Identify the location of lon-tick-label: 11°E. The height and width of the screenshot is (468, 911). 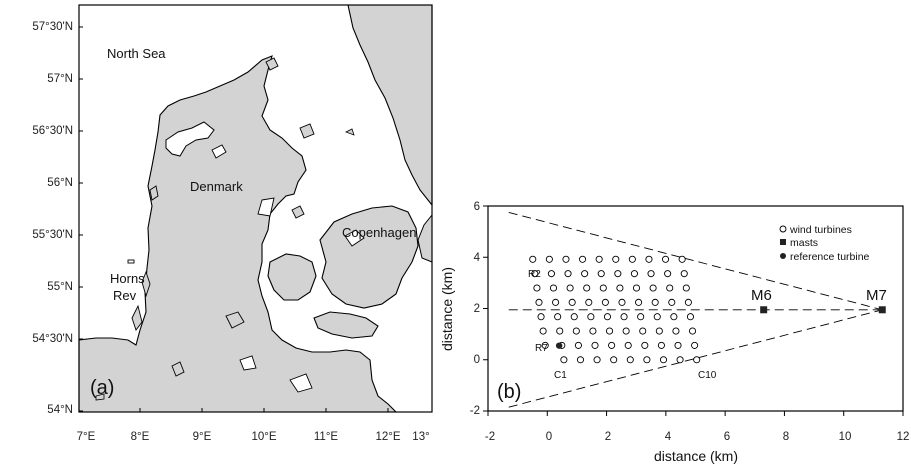
(326, 437).